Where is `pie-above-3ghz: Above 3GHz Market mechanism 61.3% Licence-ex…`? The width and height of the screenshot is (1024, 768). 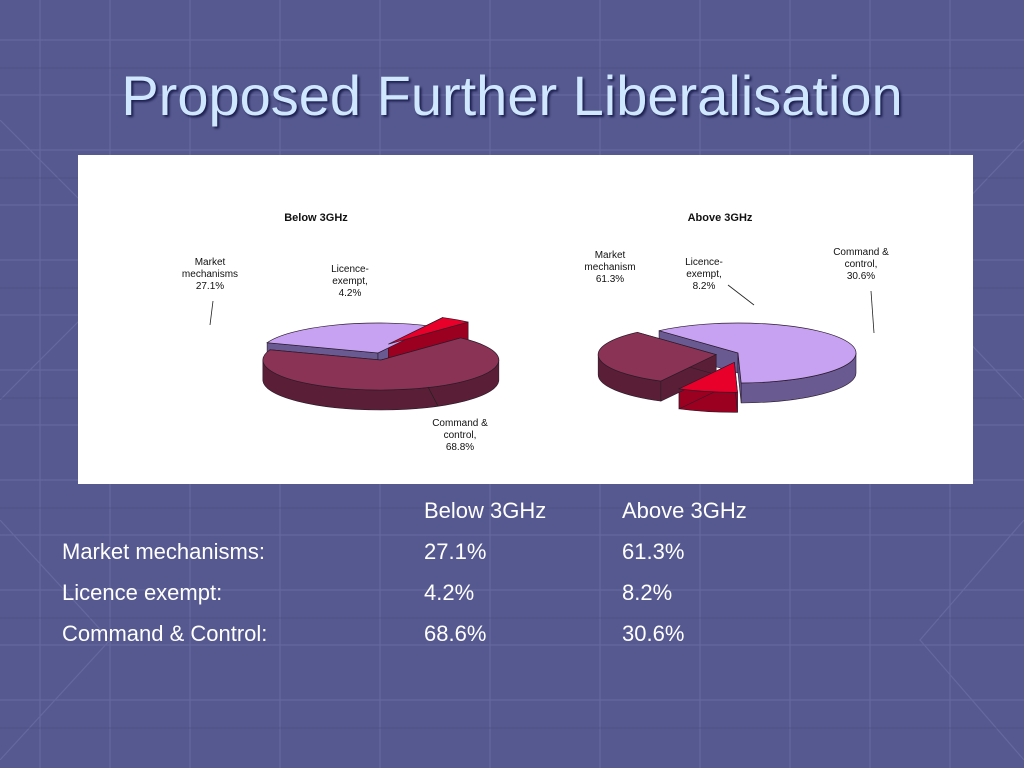
pie-above-3ghz: Above 3GHz Market mechanism 61.3% Licence-ex… is located at coordinates (736, 312).